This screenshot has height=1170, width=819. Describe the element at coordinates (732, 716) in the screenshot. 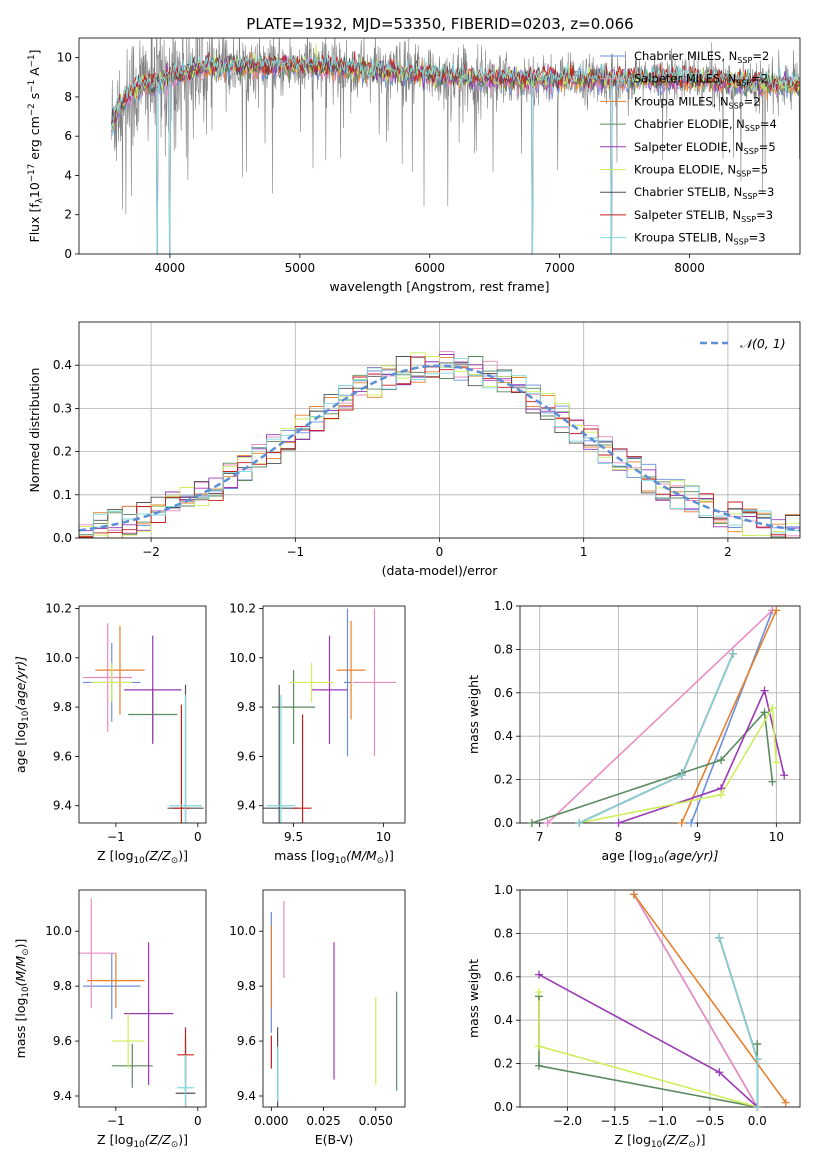

I see `weight-line-chabrier-miles` at that location.